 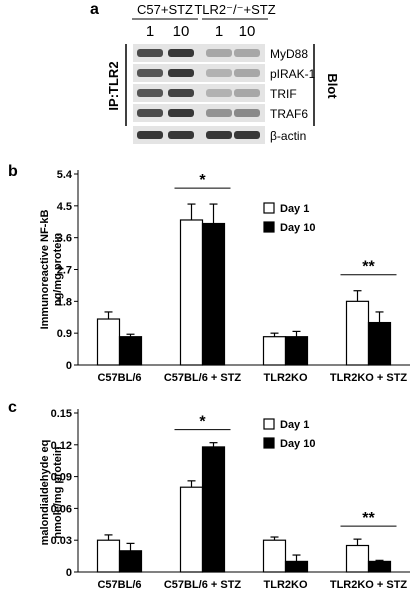 I want to click on blot-row-label: β-actin, so click(x=288, y=136).